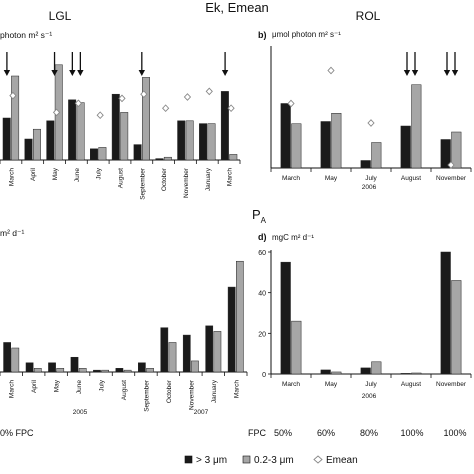 The height and width of the screenshot is (474, 474). What do you see at coordinates (79, 387) in the screenshot?
I see `x-tick-label: June` at bounding box center [79, 387].